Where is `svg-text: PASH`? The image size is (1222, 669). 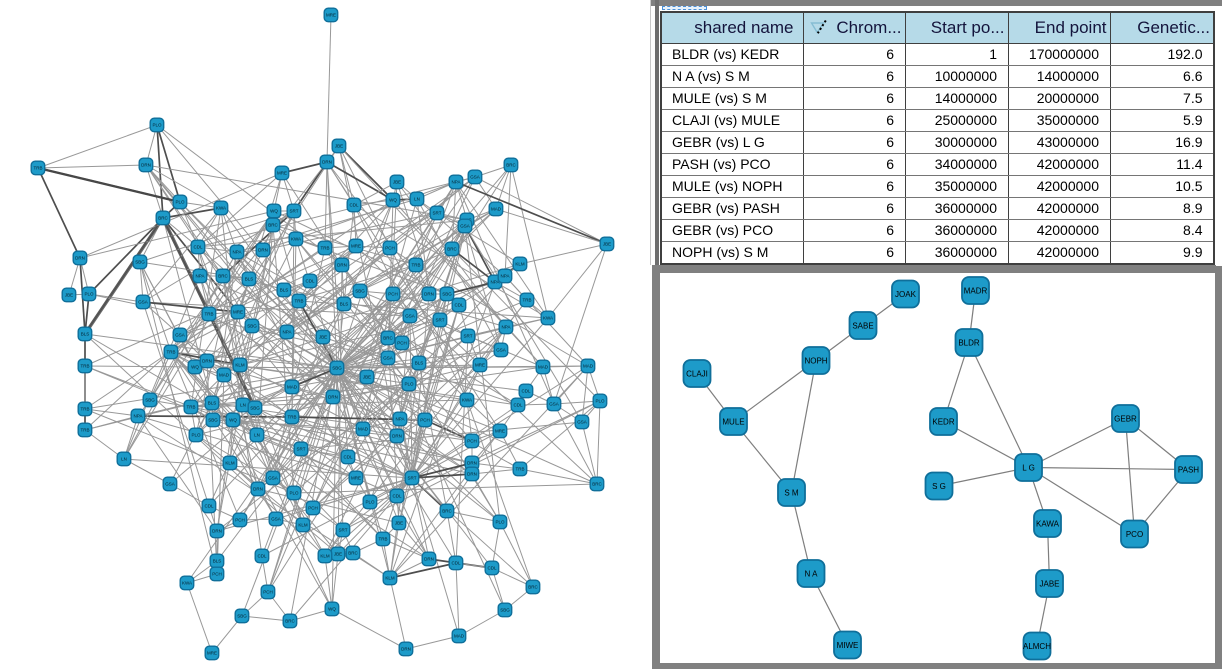
svg-text: PASH is located at coordinates (1188, 469).